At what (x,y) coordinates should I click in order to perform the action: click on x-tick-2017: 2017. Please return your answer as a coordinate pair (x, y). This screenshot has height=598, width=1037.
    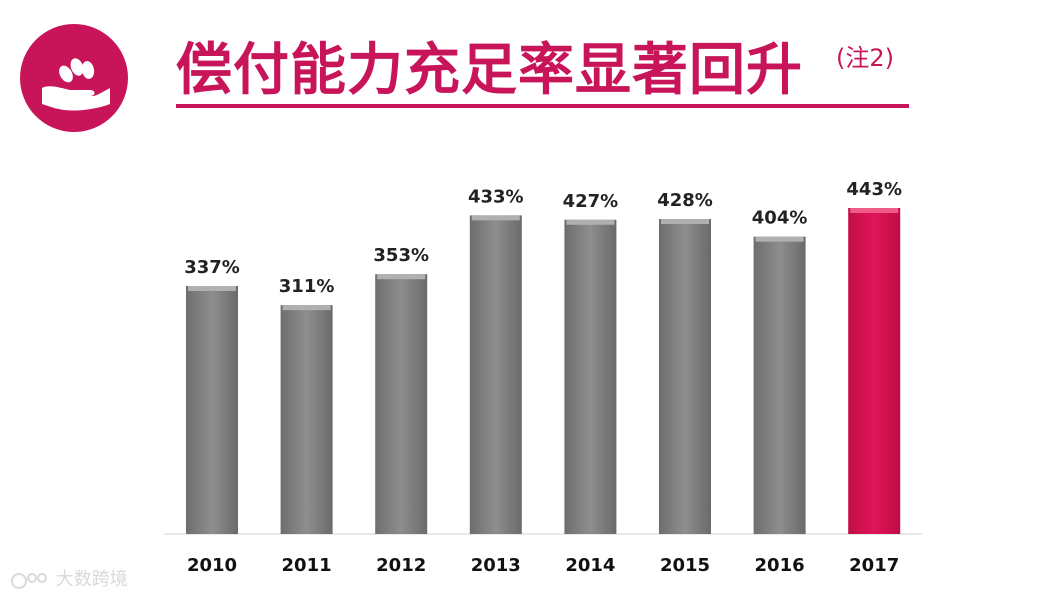
    Looking at the image, I should click on (874, 565).